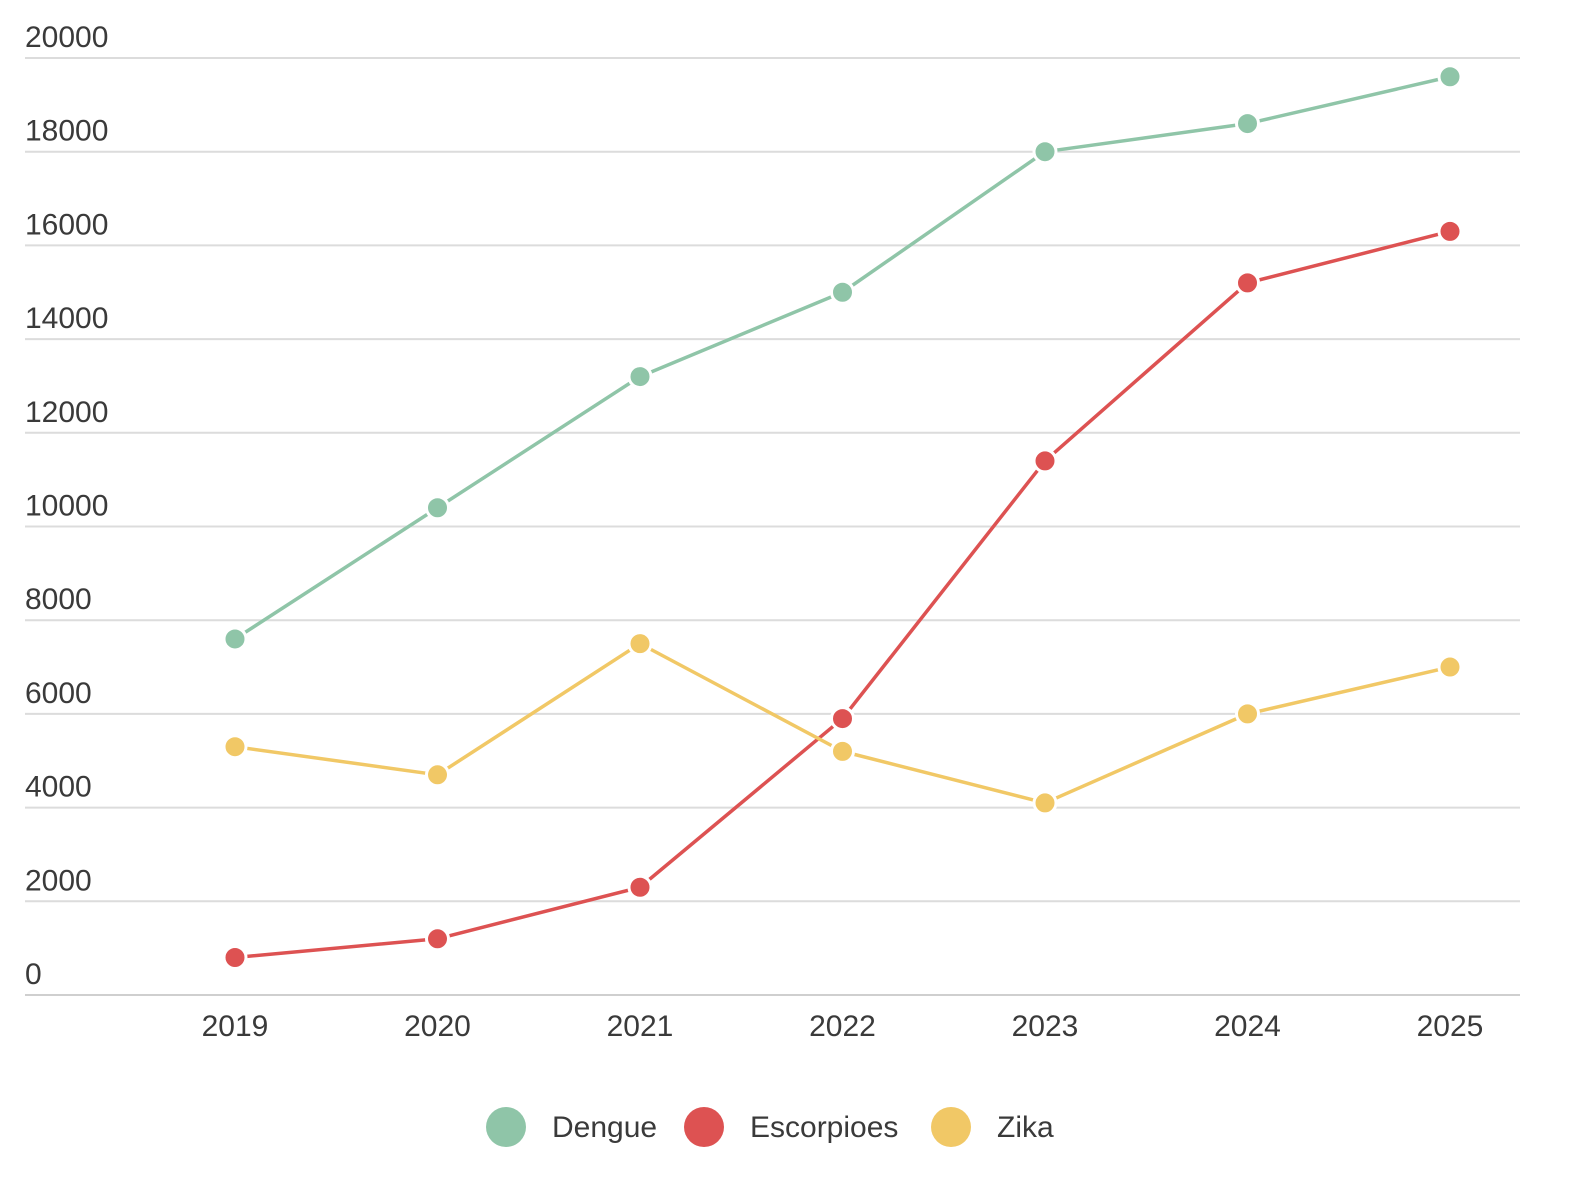 The height and width of the screenshot is (1181, 1580). What do you see at coordinates (66, 224) in the screenshot?
I see `y-tick-label: 16000` at bounding box center [66, 224].